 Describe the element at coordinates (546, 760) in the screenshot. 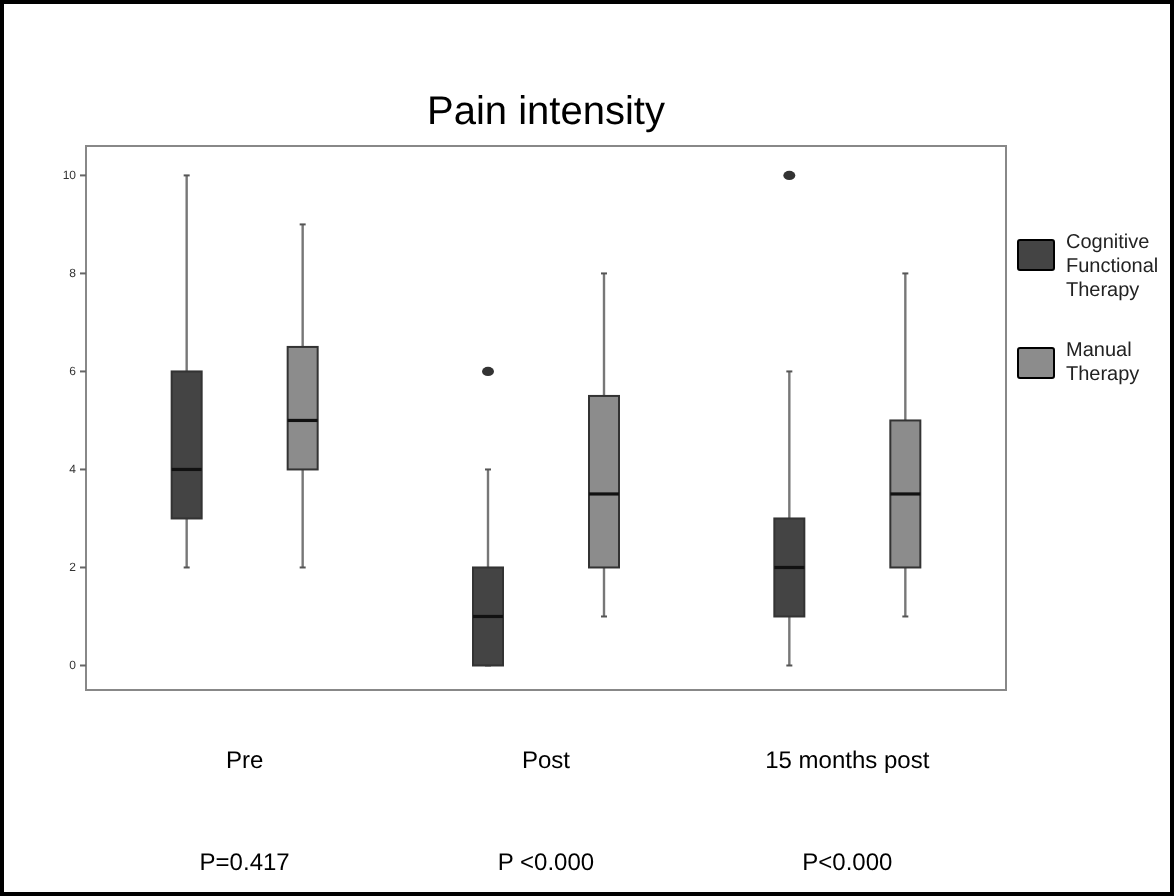

I see `x-tick-label: Post` at that location.